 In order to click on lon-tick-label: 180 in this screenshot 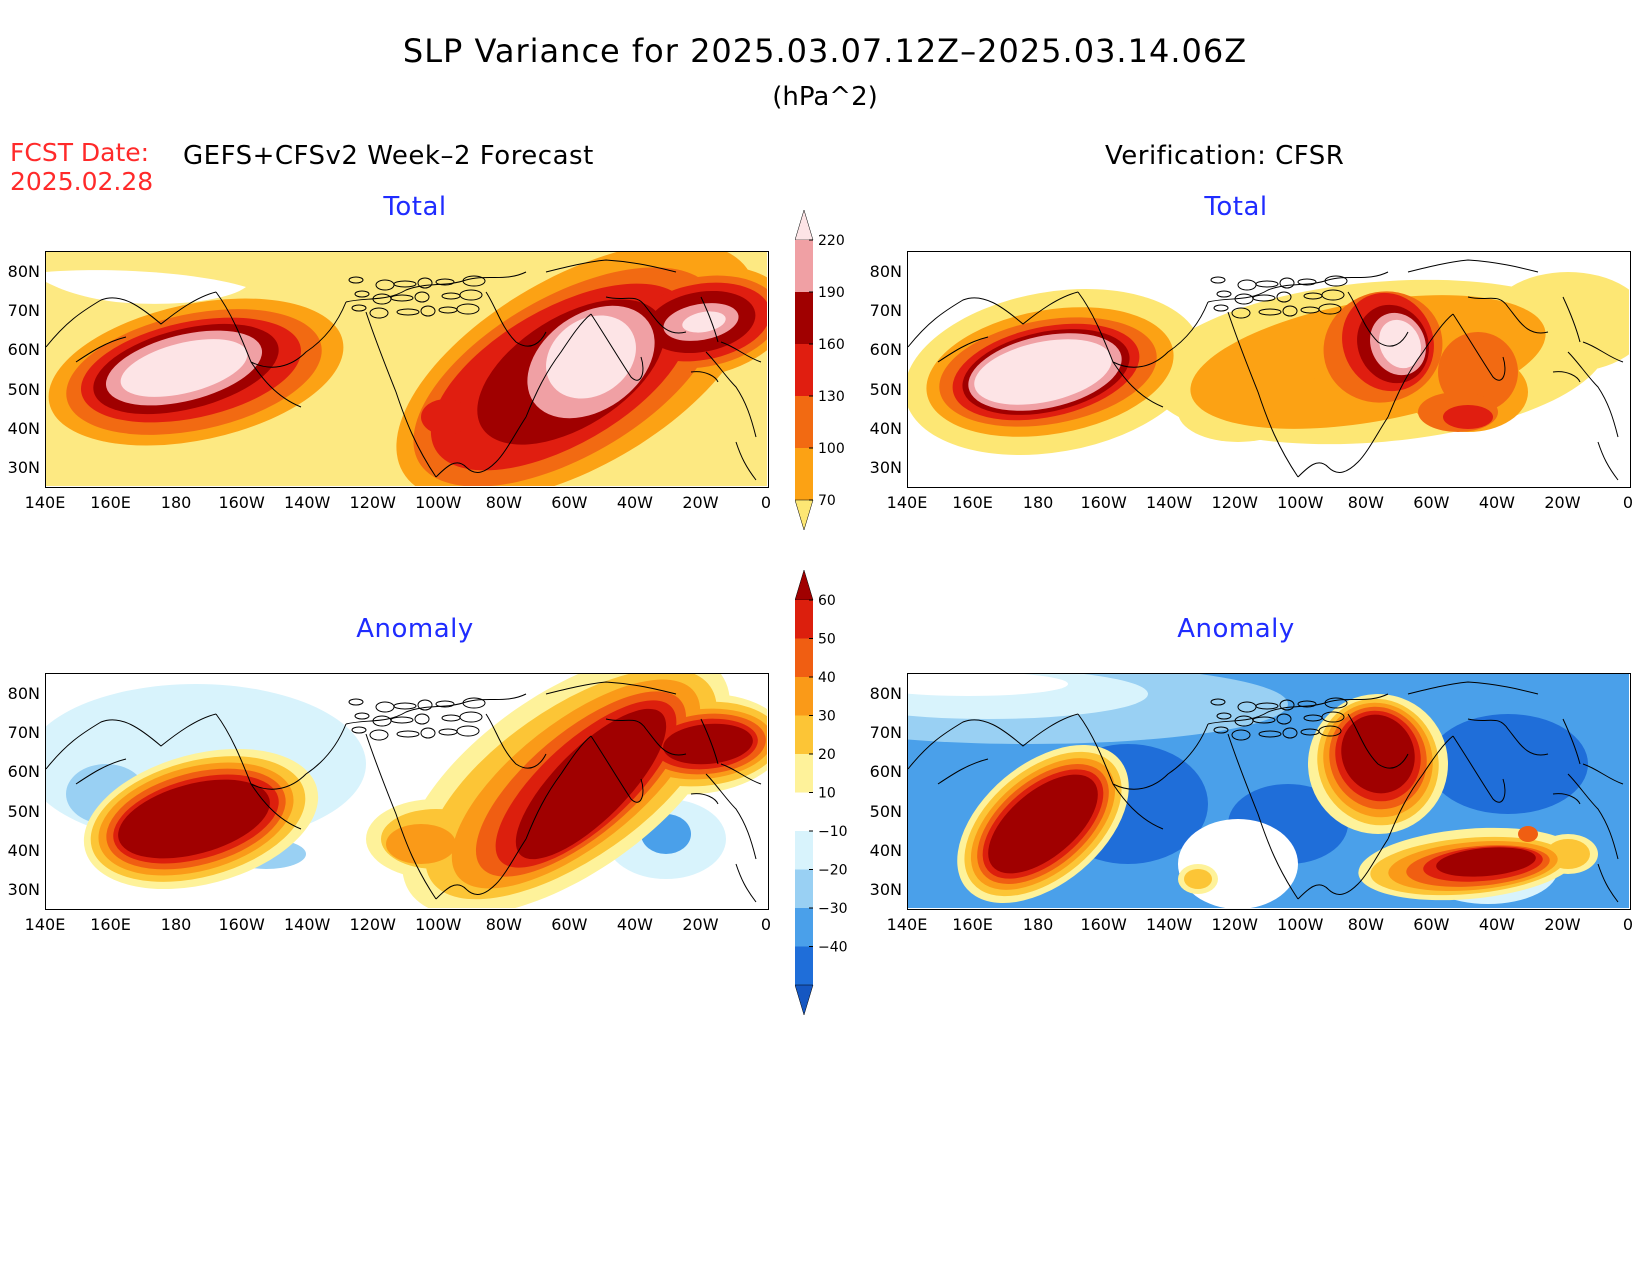, I will do `click(176, 502)`.